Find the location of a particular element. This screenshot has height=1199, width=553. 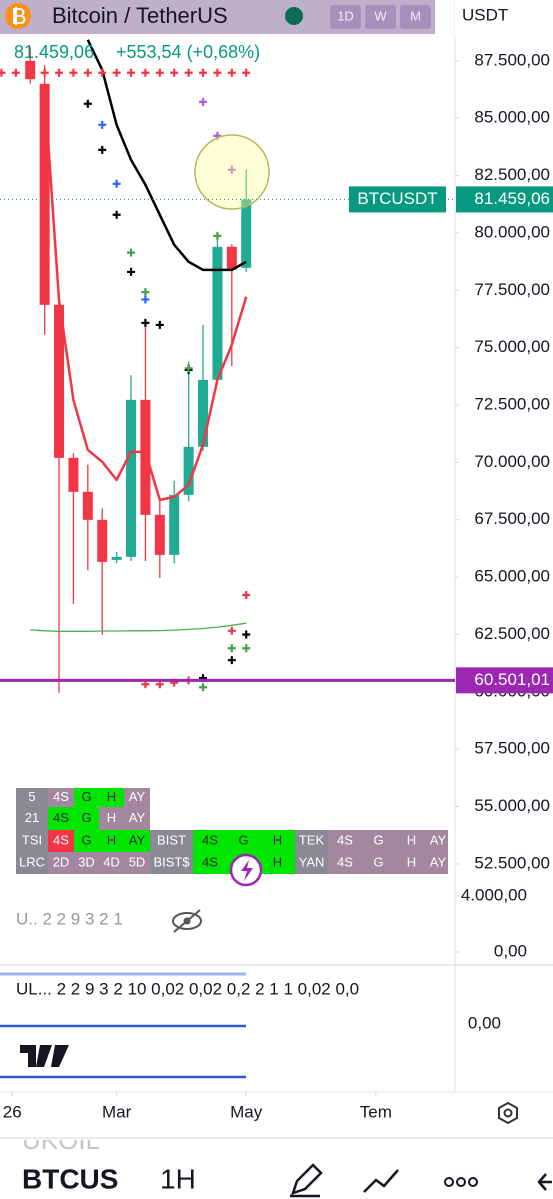

highlight-circle is located at coordinates (232, 172).